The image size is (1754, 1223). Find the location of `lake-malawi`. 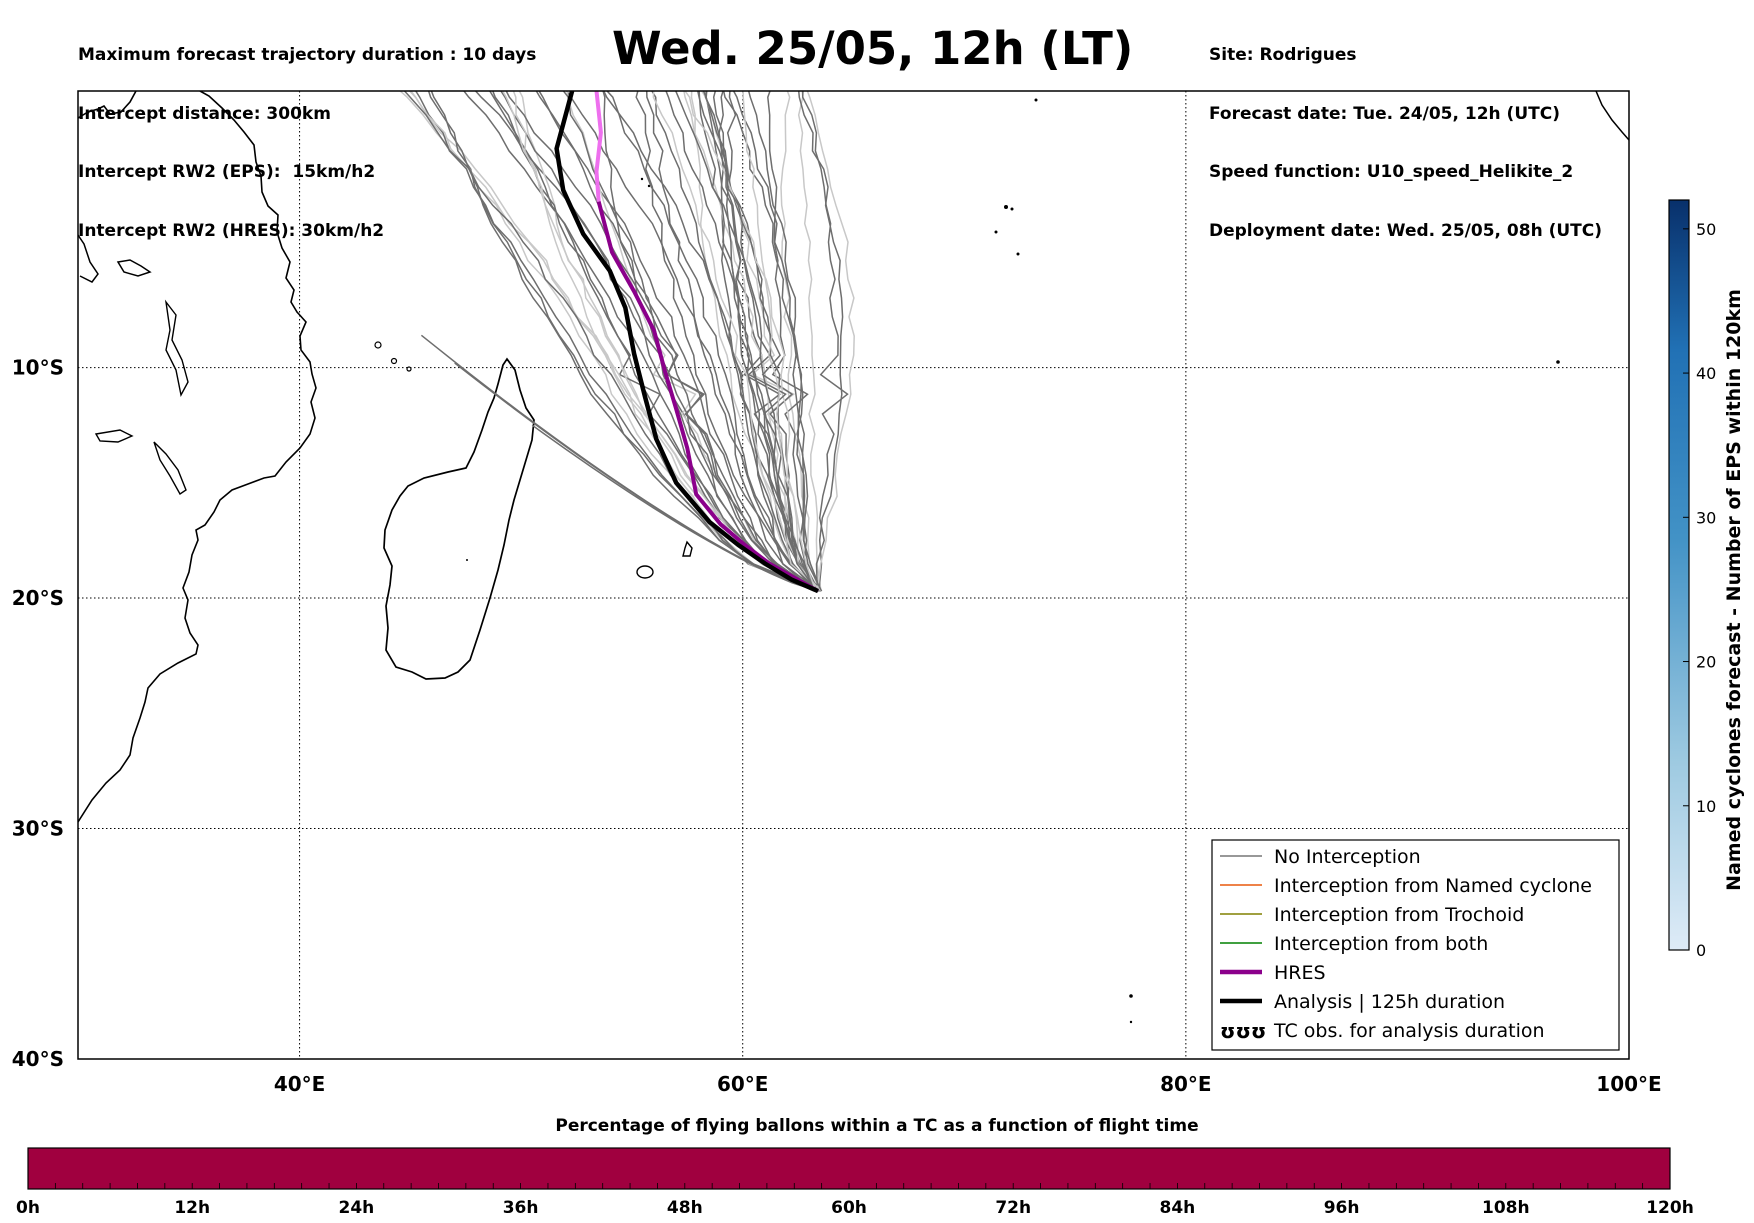

lake-malawi is located at coordinates (170, 468).